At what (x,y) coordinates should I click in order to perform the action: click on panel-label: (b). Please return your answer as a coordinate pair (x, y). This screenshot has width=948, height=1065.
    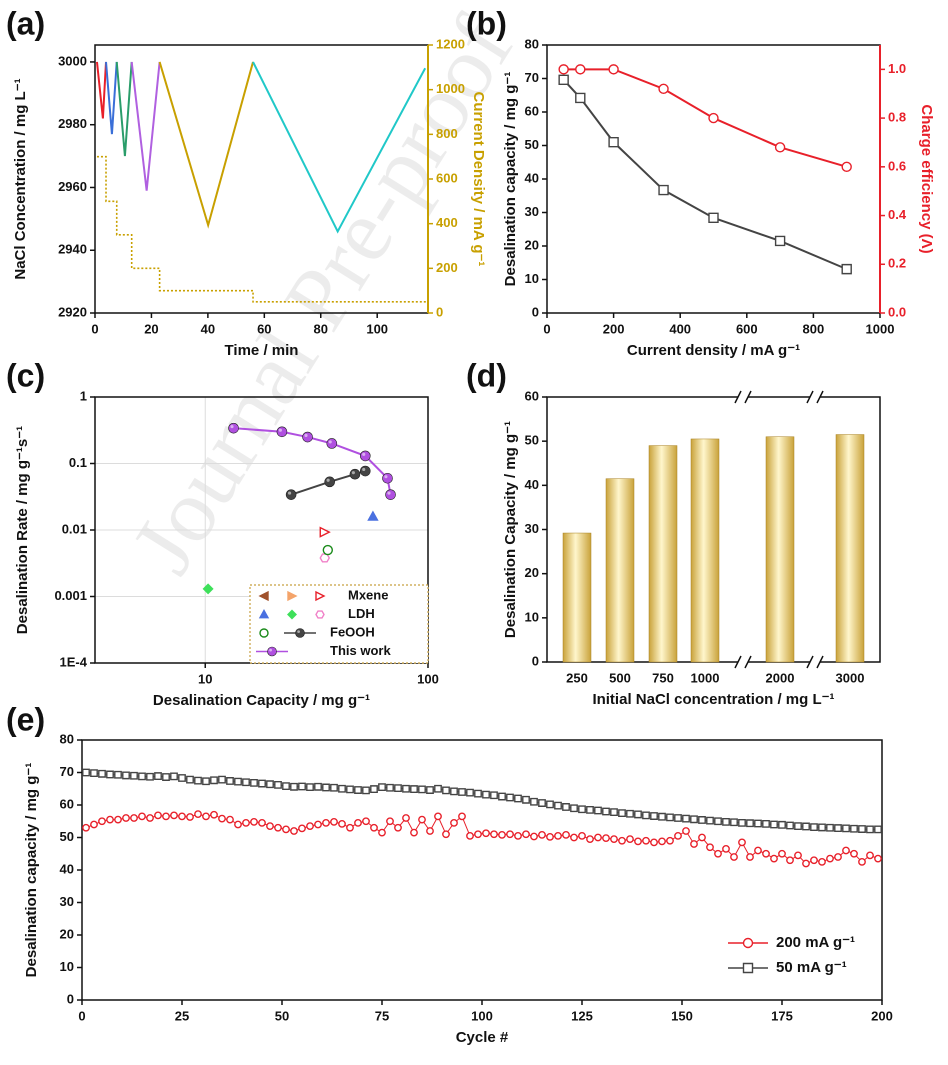
    Looking at the image, I should click on (486, 23).